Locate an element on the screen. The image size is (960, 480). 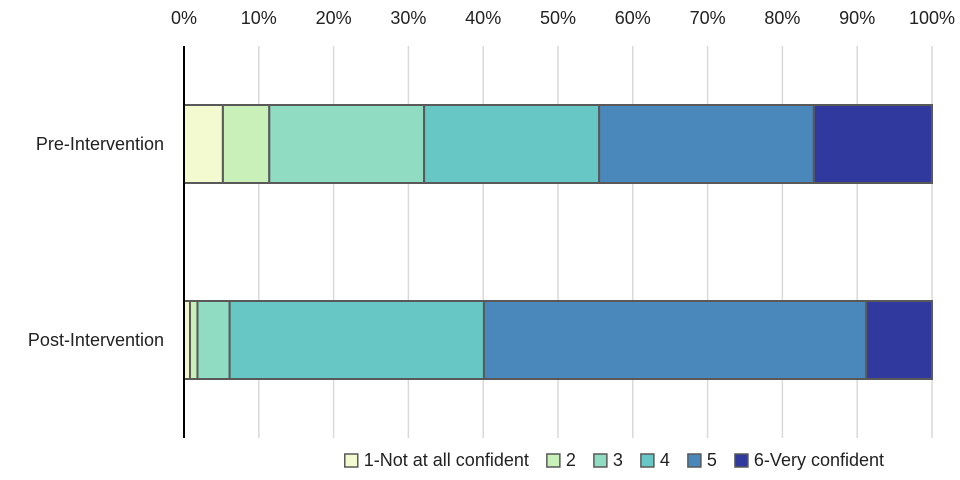
legend-item: 6-Very confident is located at coordinates (809, 460).